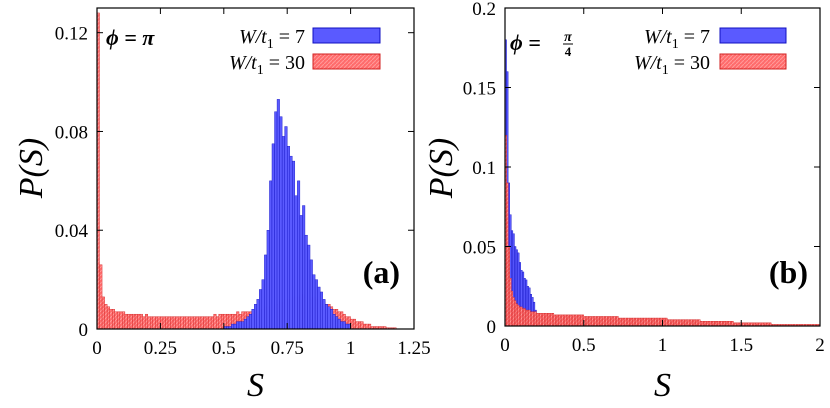  Describe the element at coordinates (71, 132) in the screenshot. I see `y-tick-label: 0.08` at that location.